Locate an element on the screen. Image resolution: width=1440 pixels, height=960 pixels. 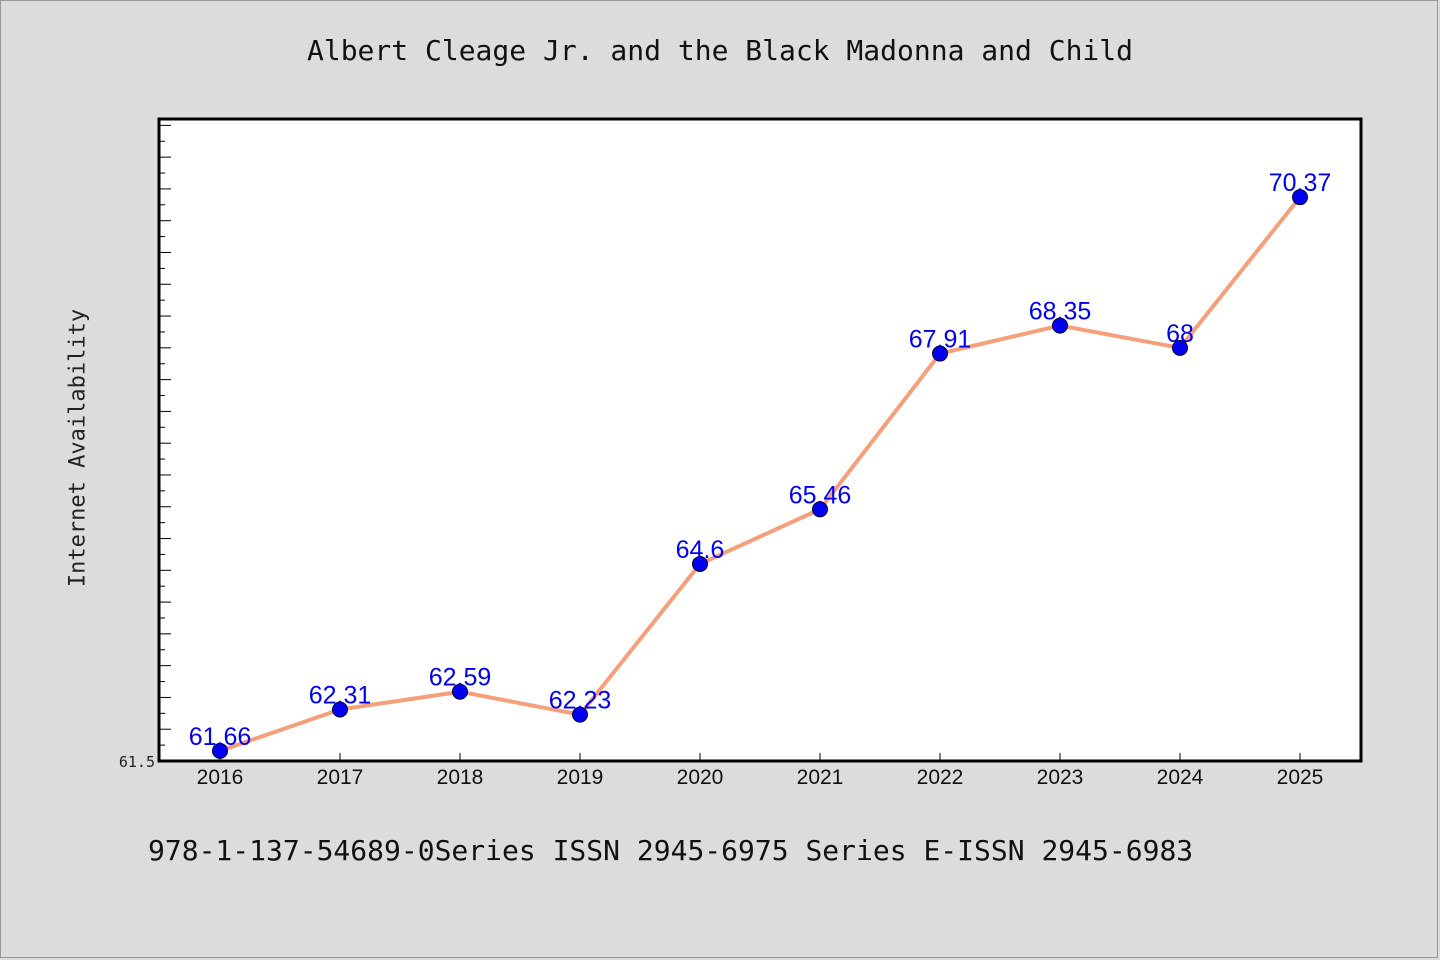
x-axis-ticks: 2016 2017 2018 2019 2020 2021 2022 2023 2024 2025 is located at coordinates (760, 771).